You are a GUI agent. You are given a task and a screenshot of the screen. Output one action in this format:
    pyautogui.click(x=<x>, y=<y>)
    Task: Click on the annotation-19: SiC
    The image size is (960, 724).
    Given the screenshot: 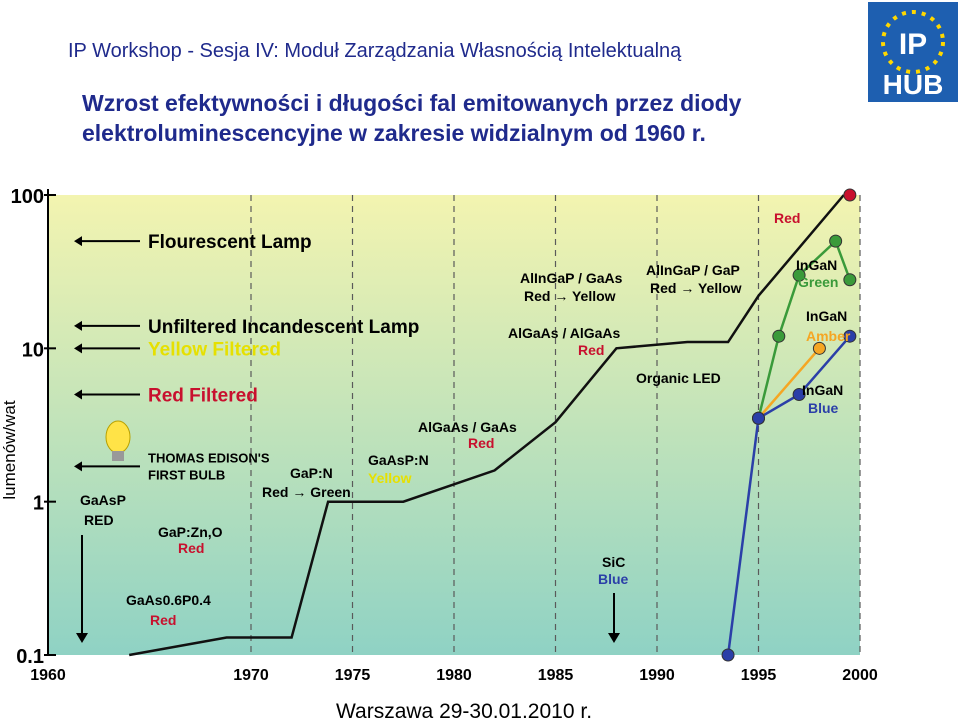 What is the action you would take?
    pyautogui.click(x=613, y=562)
    